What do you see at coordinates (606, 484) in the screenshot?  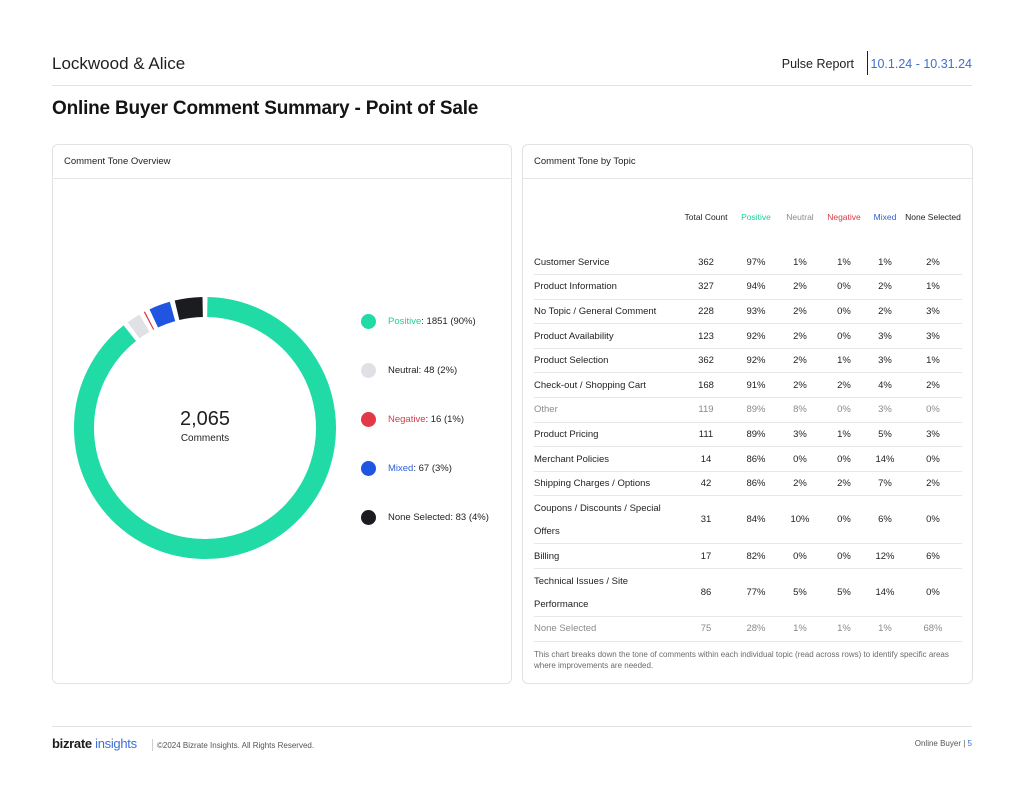 I see `topic-name: Shipping Charges / Options` at bounding box center [606, 484].